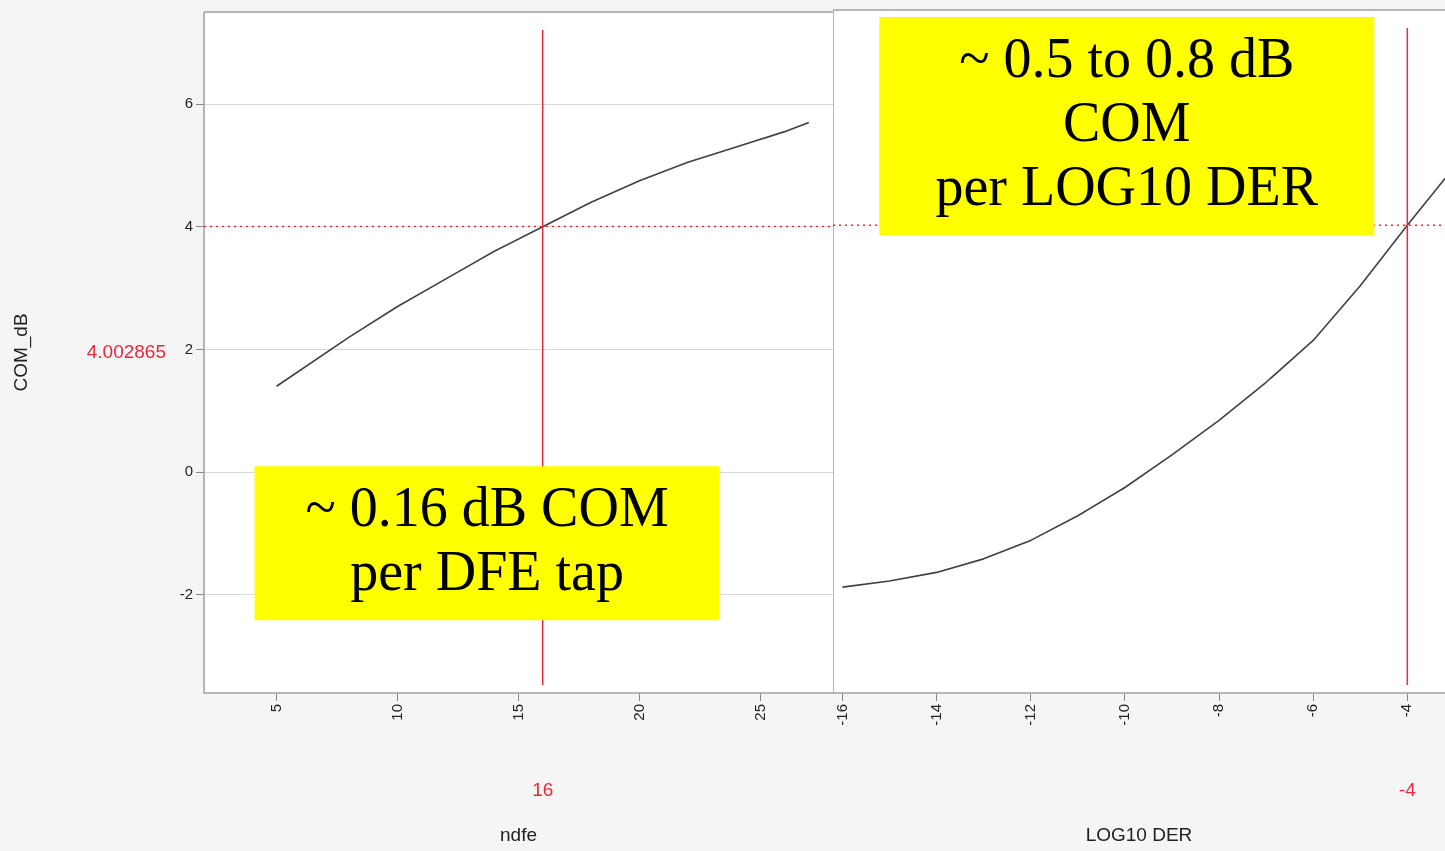 The width and height of the screenshot is (1445, 851). Describe the element at coordinates (841, 715) in the screenshot. I see `x-tick-label: -16` at that location.